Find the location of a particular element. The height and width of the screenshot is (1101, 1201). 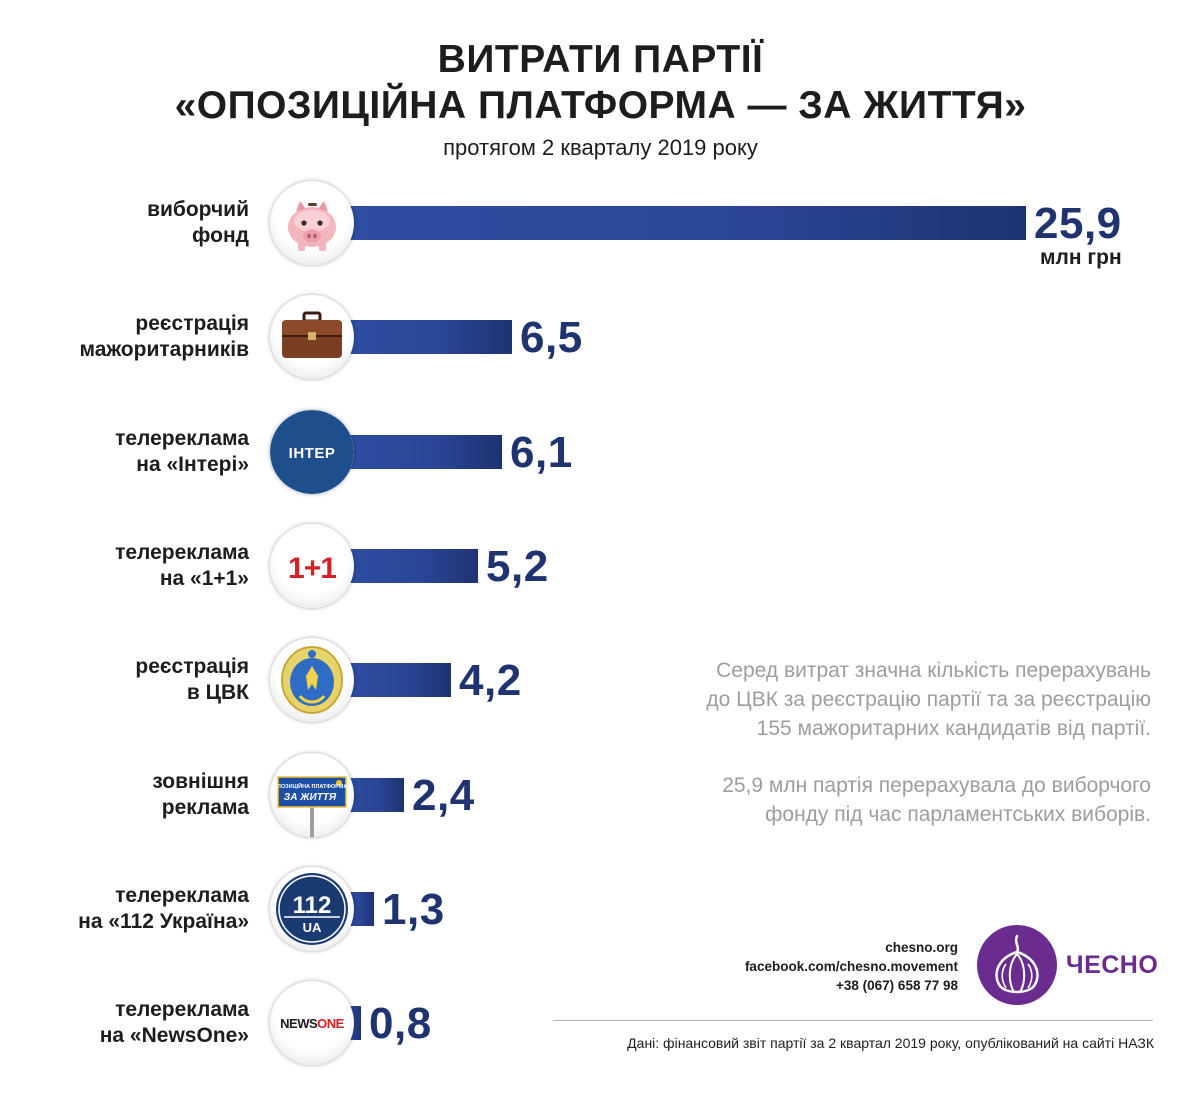

icon-text: ІНТЕР is located at coordinates (312, 453).